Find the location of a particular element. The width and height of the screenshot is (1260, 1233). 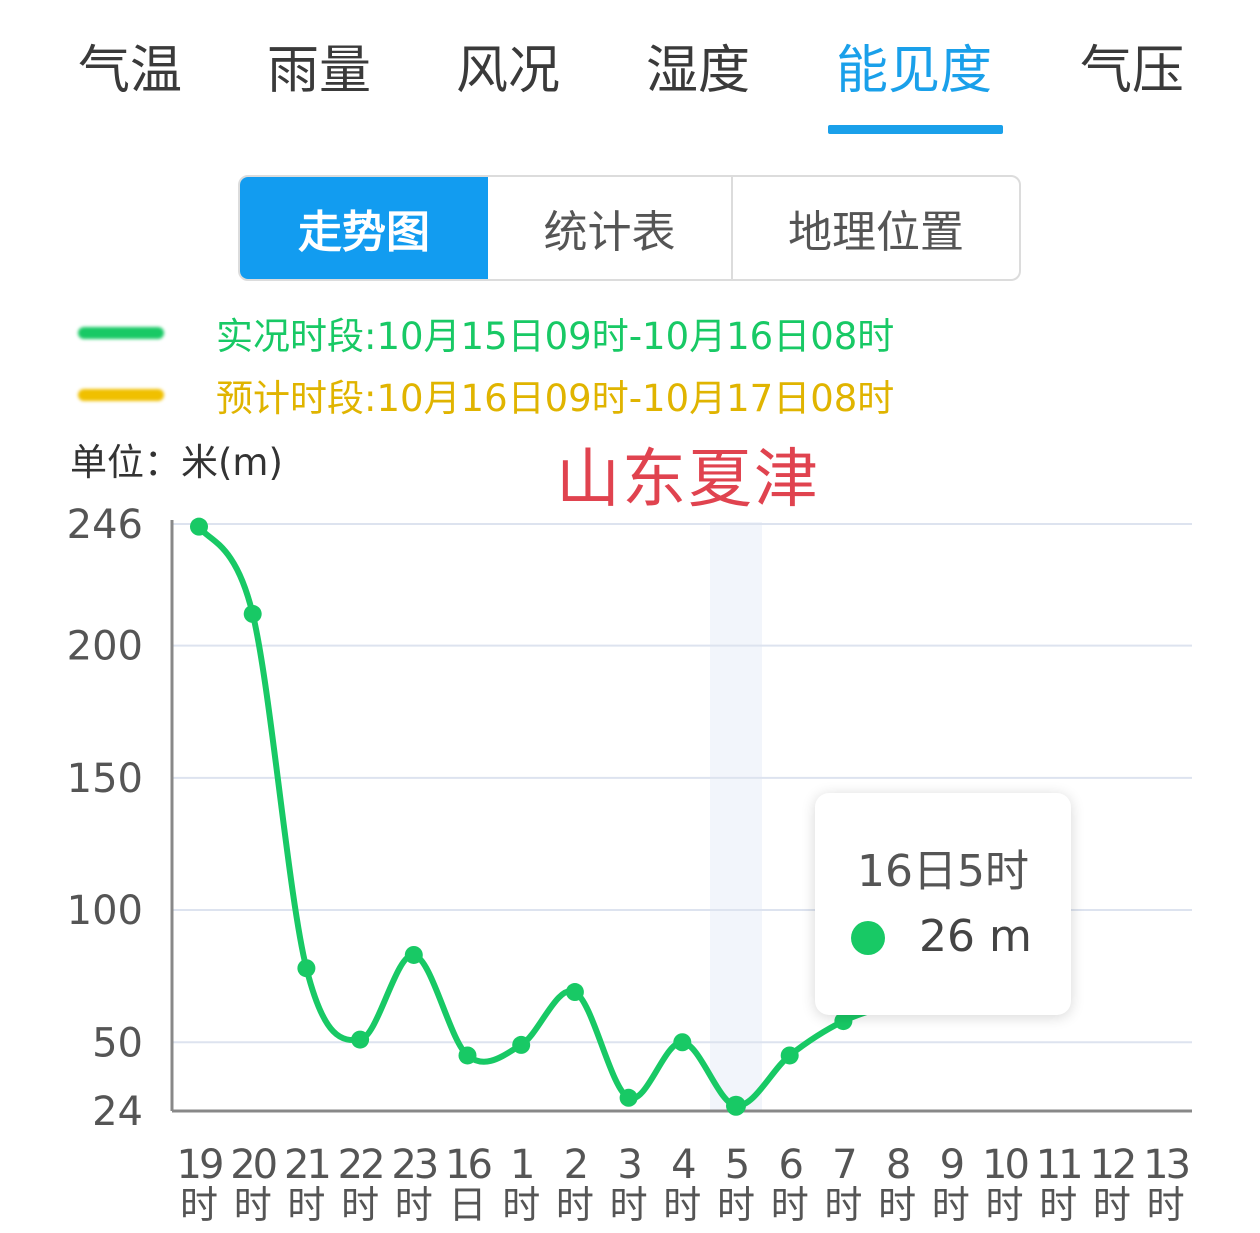

tab-visibility: 能见度 is located at coordinates (914, 71).